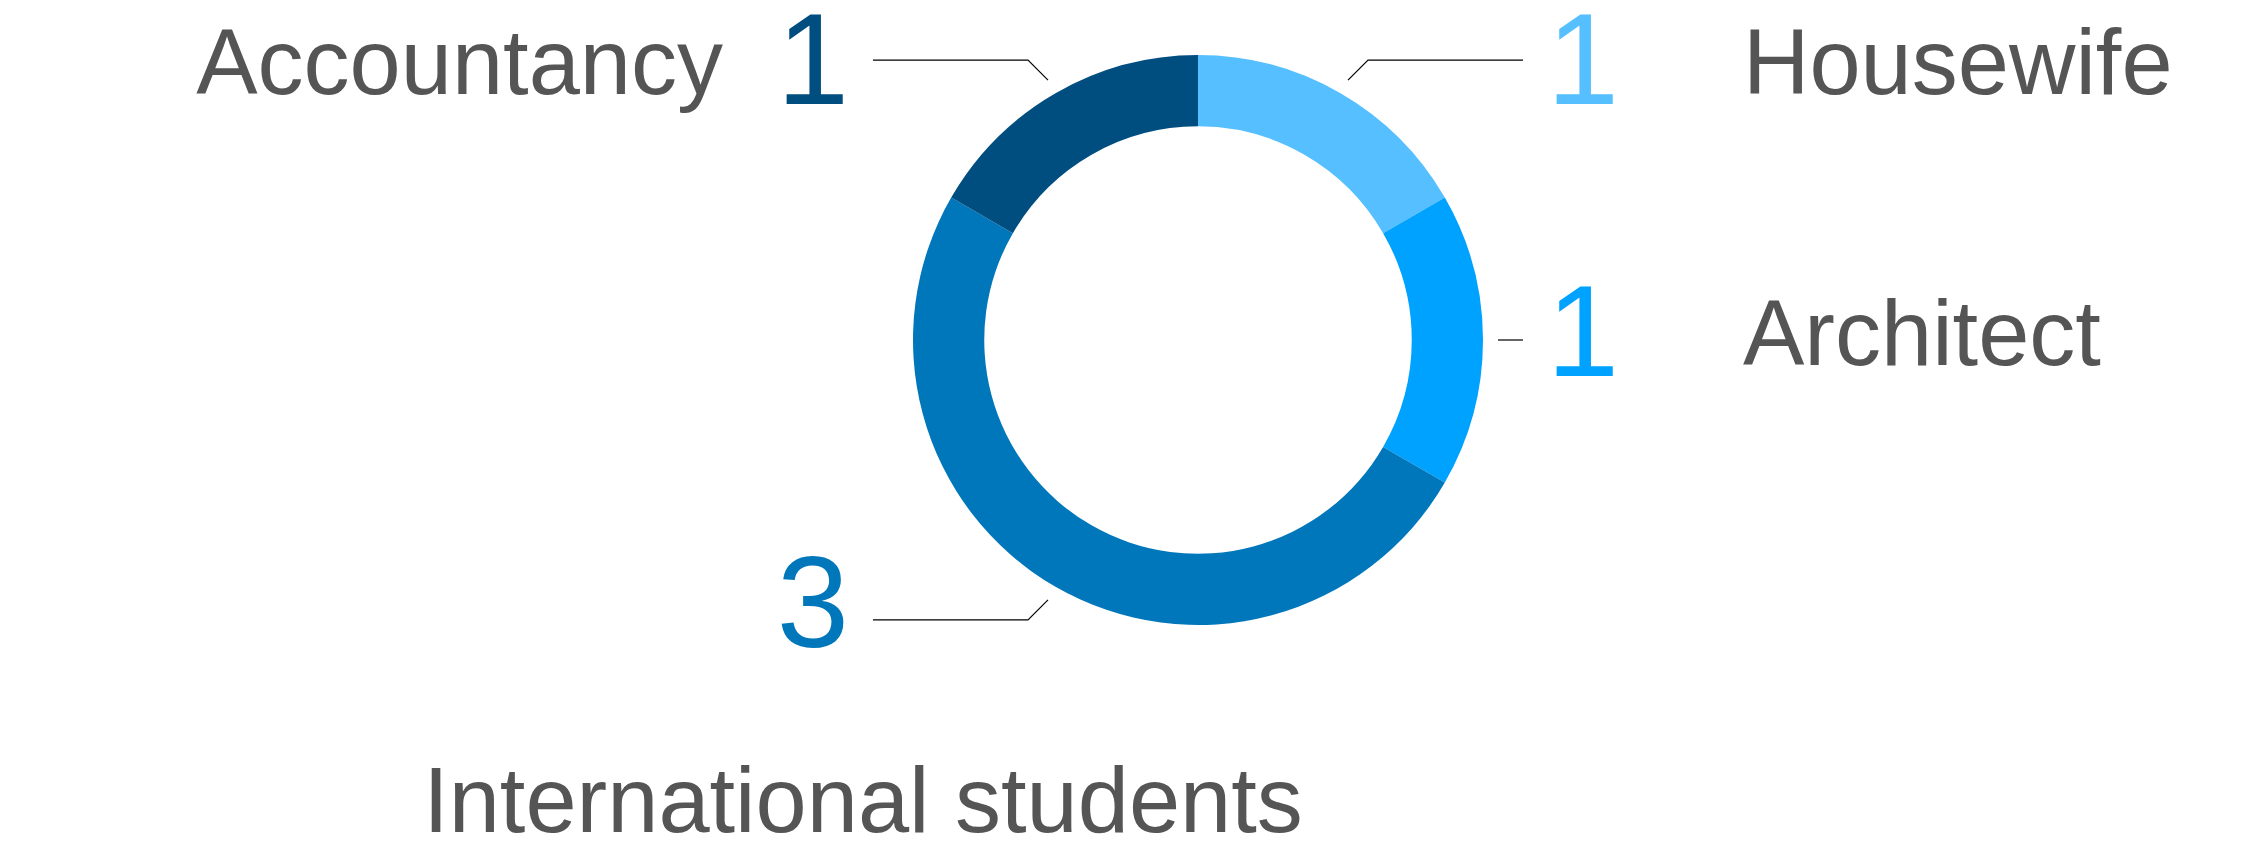 The height and width of the screenshot is (865, 2260). Describe the element at coordinates (1958, 61) in the screenshot. I see `slice-label: Housewife` at that location.